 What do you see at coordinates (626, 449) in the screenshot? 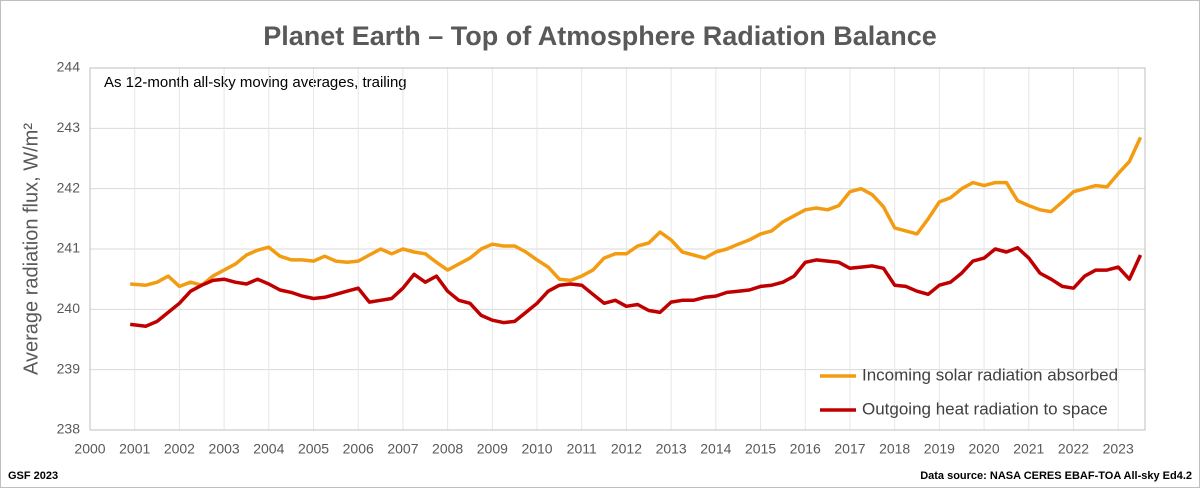
I see `x-tick-label: 2012` at bounding box center [626, 449].